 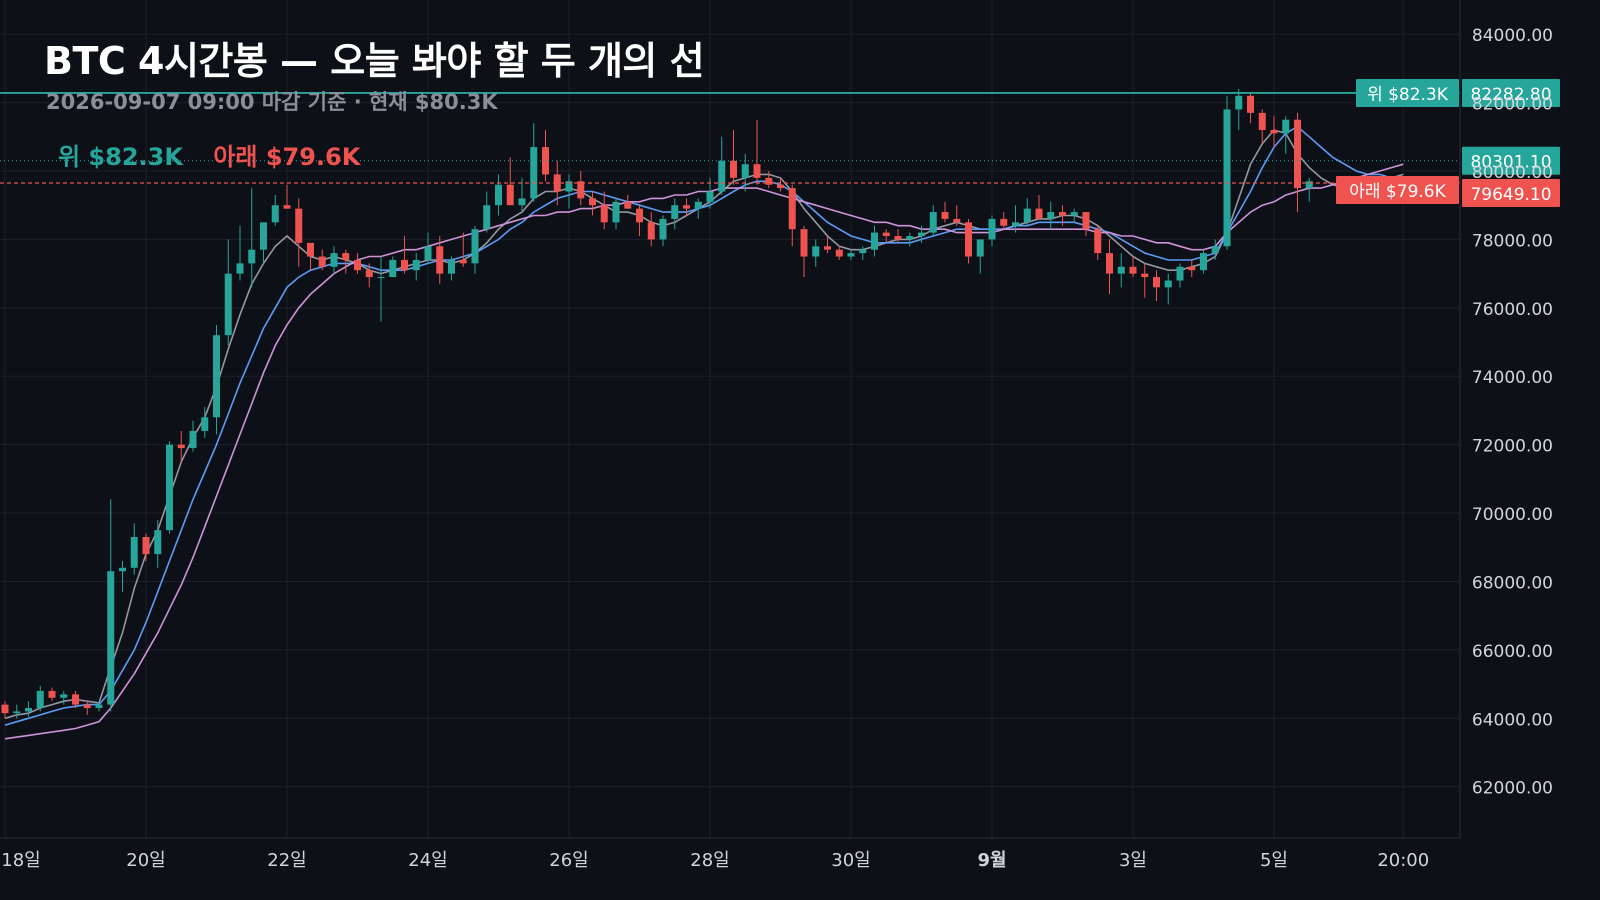 What do you see at coordinates (1403, 860) in the screenshot?
I see `x-tick-label: 20:00` at bounding box center [1403, 860].